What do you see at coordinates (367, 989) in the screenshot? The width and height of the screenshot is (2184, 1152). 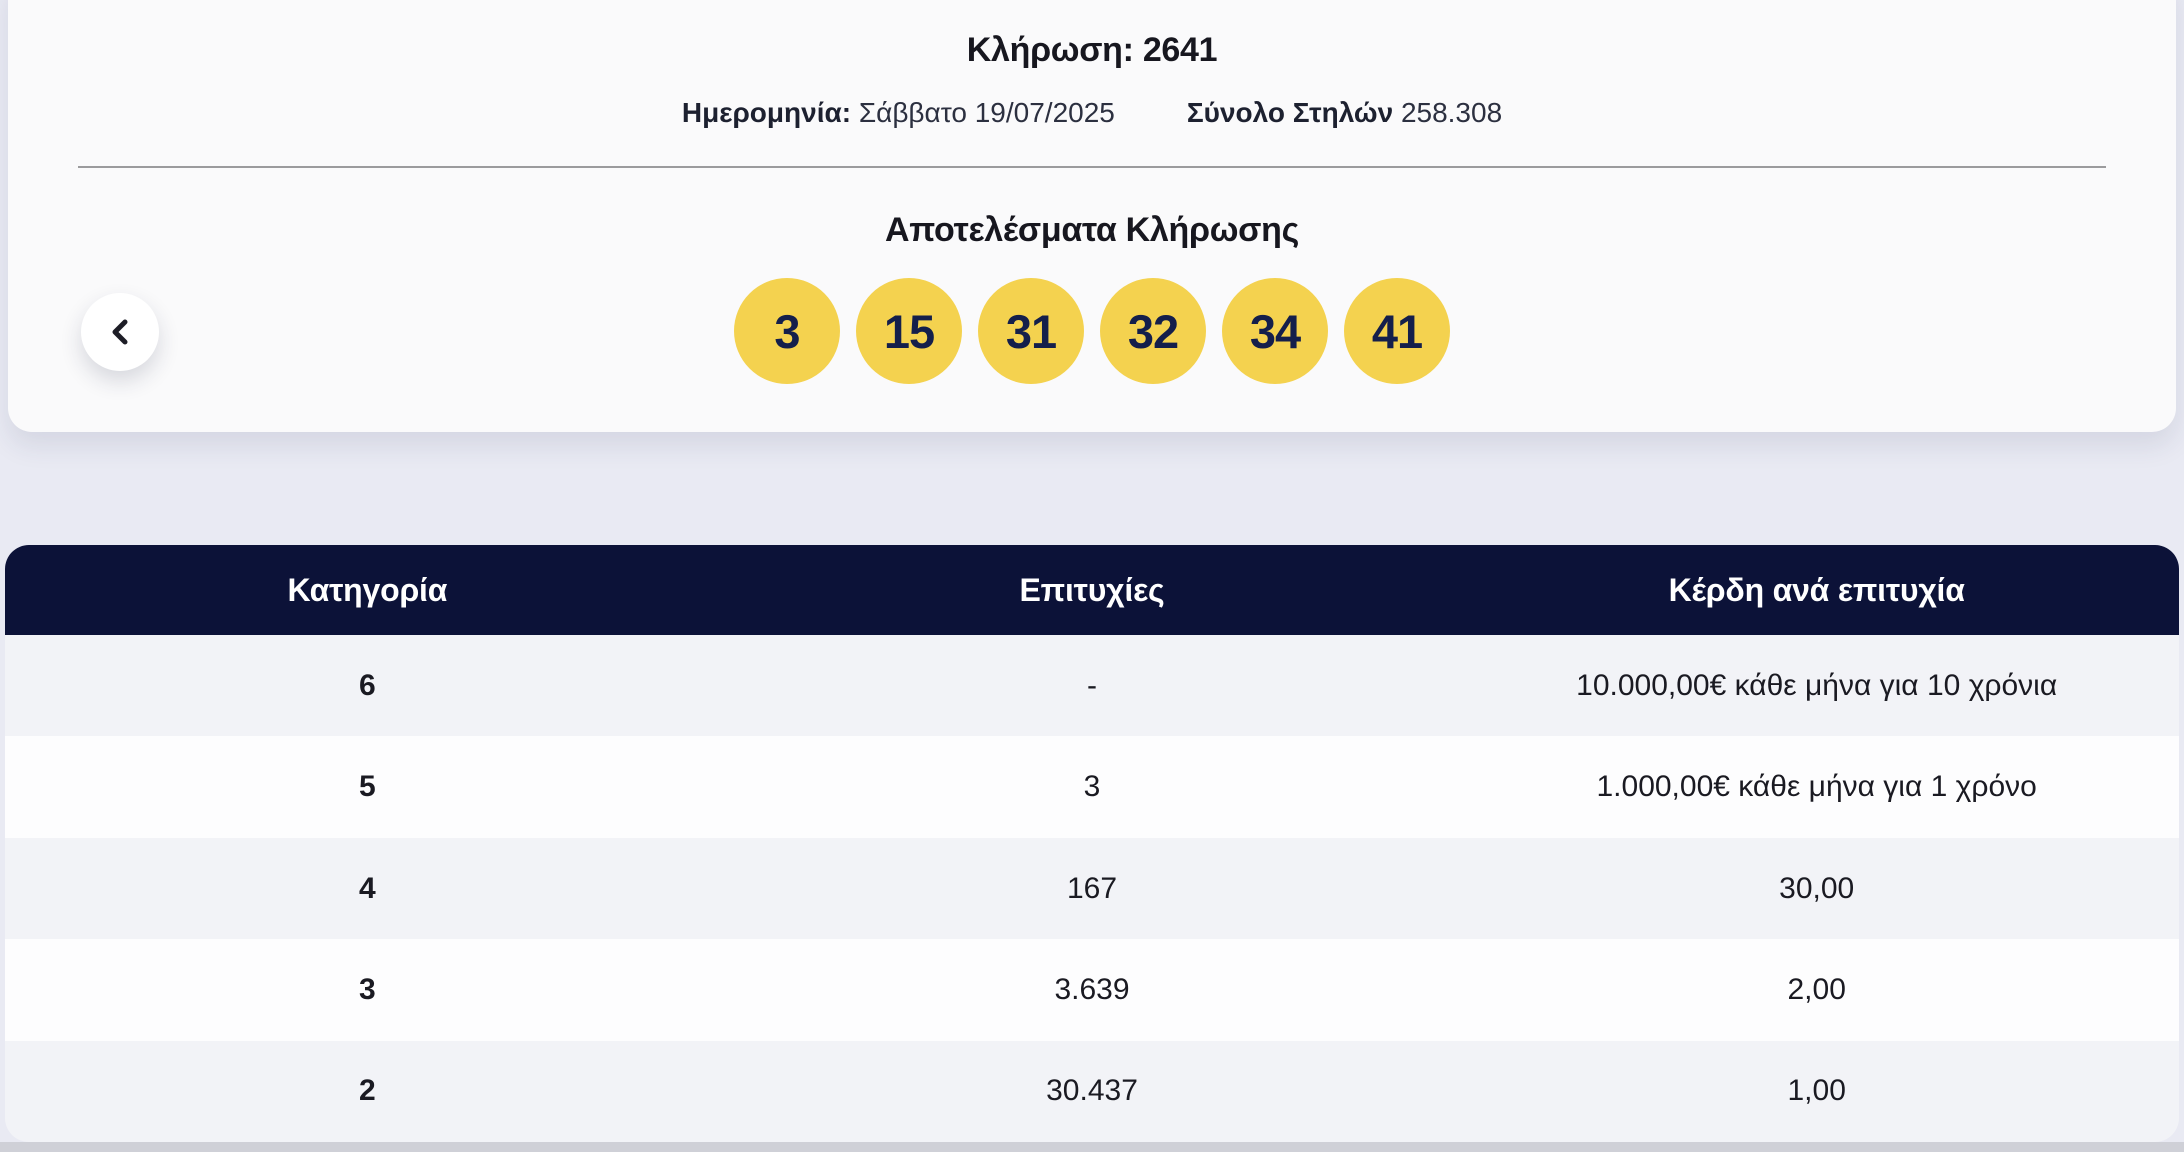 I see `category-cell: 3` at bounding box center [367, 989].